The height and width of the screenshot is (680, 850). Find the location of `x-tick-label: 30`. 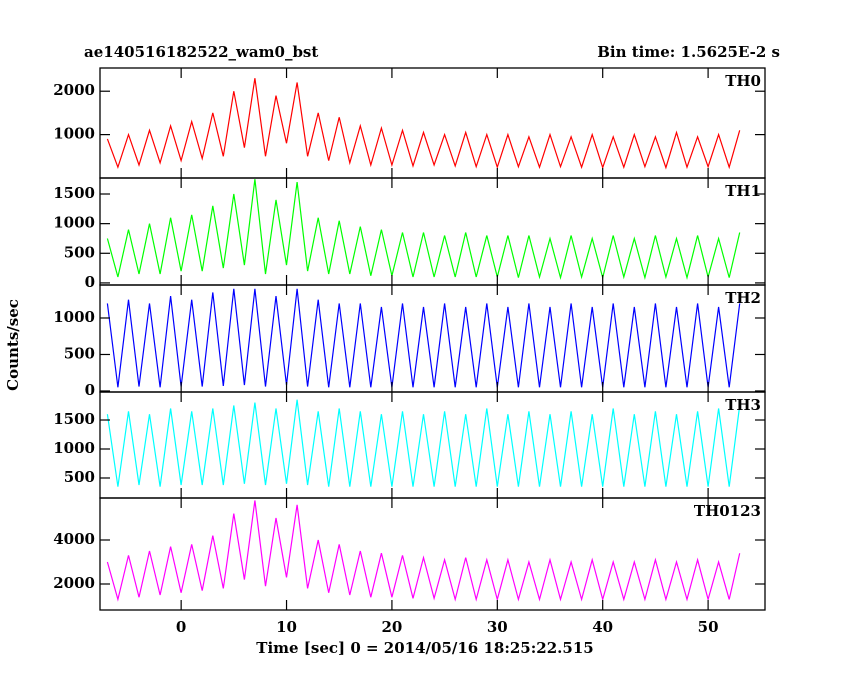

x-tick-label: 30 is located at coordinates (497, 627).